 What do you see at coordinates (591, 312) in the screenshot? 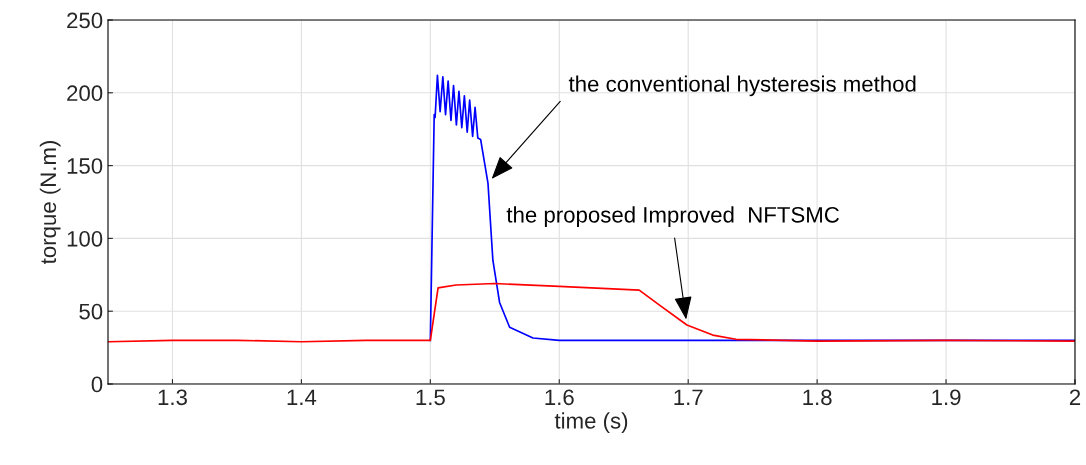
I see `line-series` at bounding box center [591, 312].